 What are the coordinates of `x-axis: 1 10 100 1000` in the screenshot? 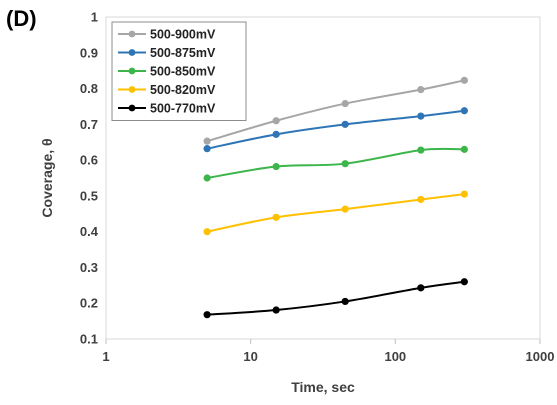 It's located at (328, 351).